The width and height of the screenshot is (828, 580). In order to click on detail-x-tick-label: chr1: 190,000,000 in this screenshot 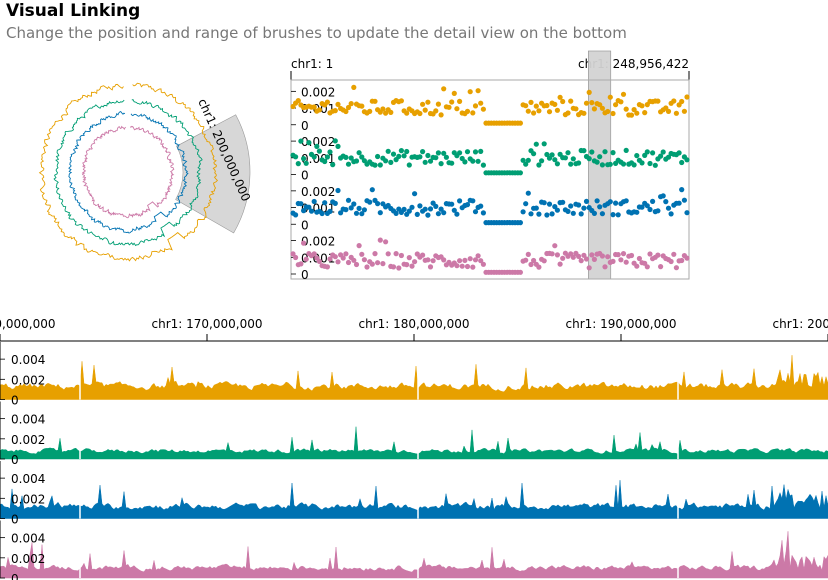, I will do `click(621, 324)`.